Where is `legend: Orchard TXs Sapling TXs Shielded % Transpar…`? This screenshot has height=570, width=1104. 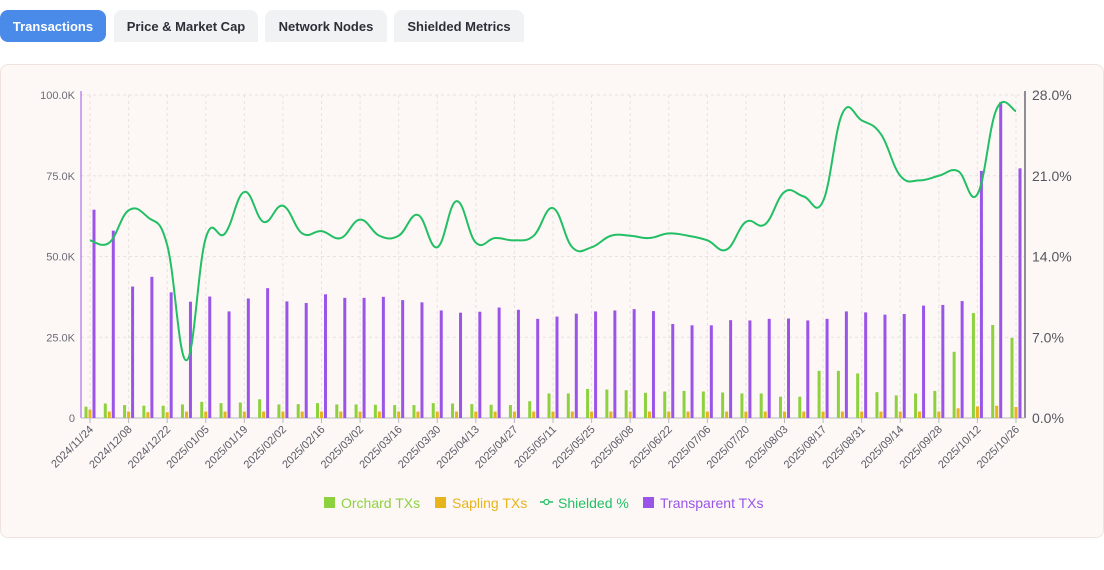 legend: Orchard TXs Sapling TXs Shielded % Transpar… is located at coordinates (544, 503).